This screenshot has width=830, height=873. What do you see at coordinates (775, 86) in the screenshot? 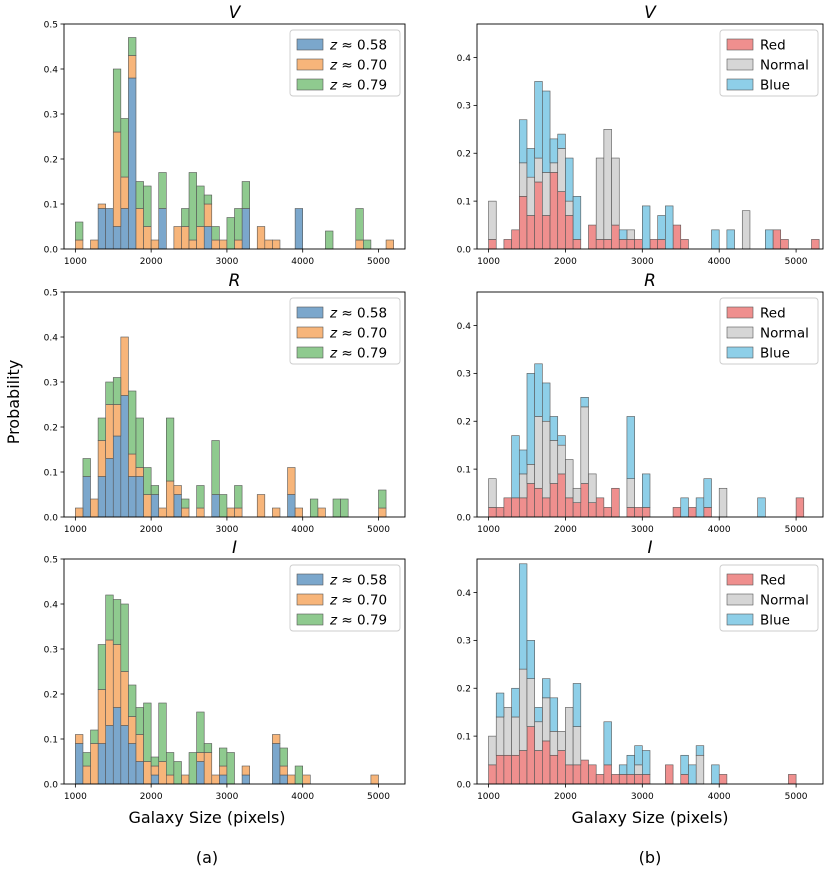
I see `legend-label-b-V-2: Blue` at bounding box center [775, 86].